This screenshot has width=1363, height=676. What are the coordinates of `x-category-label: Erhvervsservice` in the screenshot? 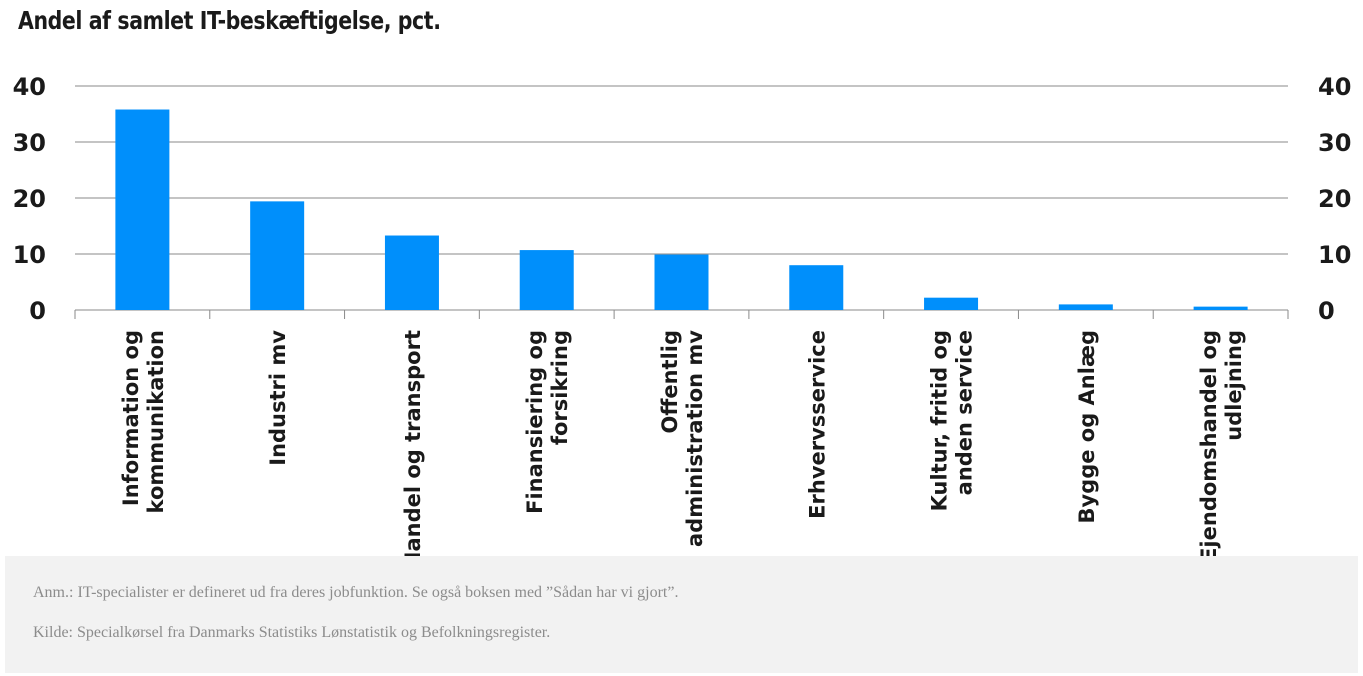 It's located at (817, 424).